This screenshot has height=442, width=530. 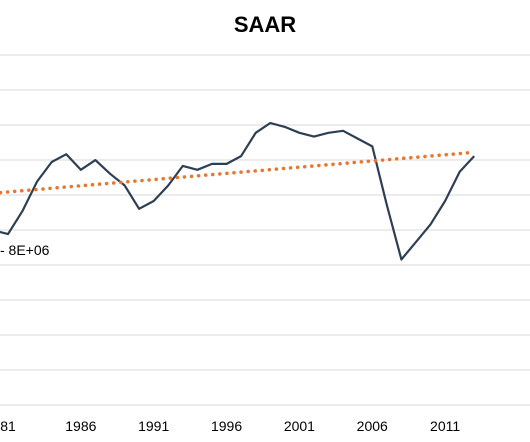 I want to click on x-tick-label-4: 2001, so click(x=299, y=426).